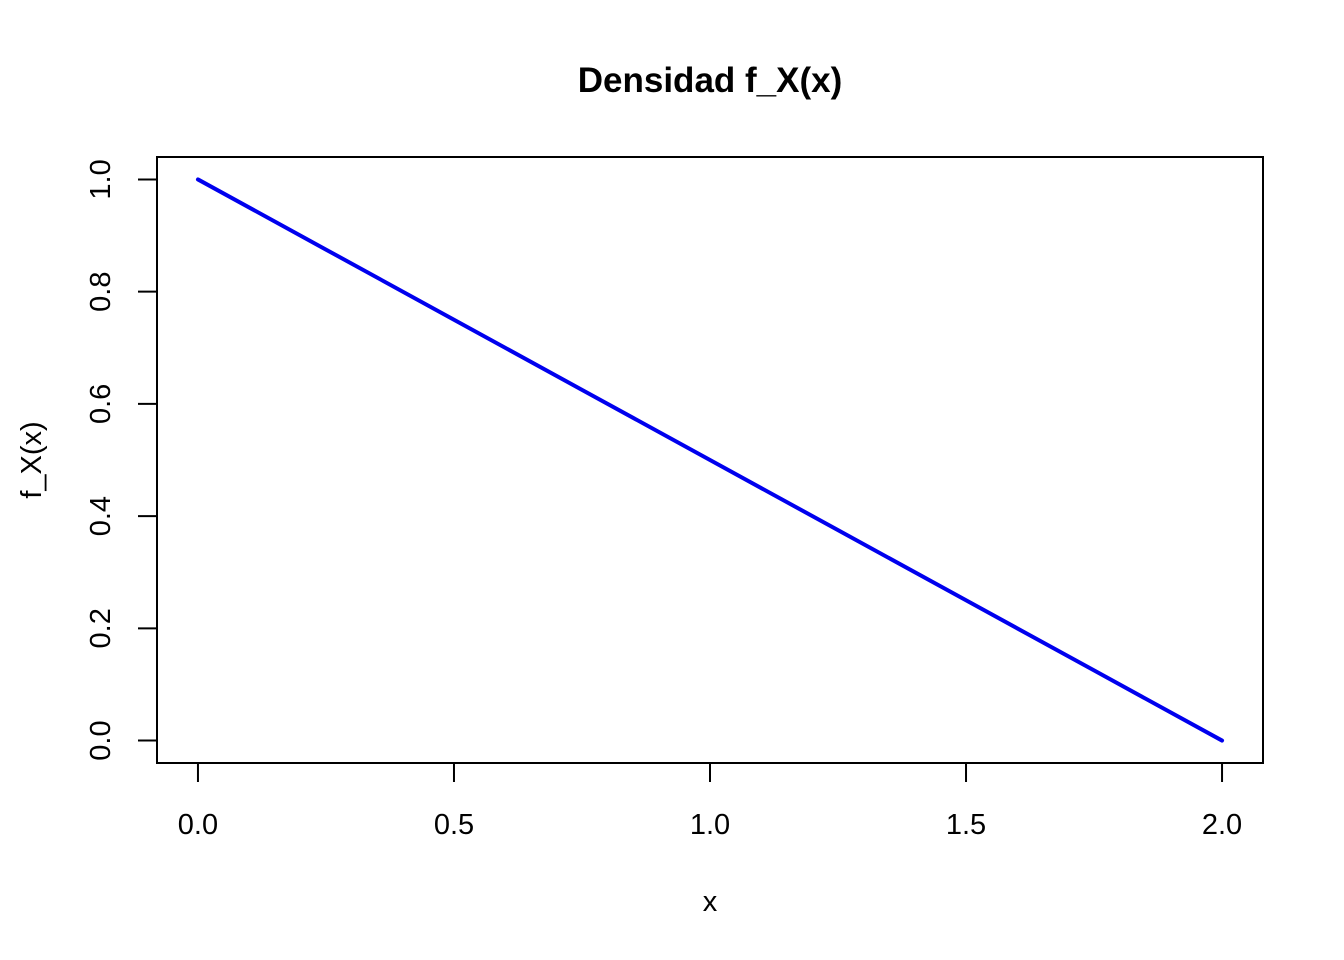 The width and height of the screenshot is (1344, 960). Describe the element at coordinates (710, 825) in the screenshot. I see `x-tick-label: 1.0` at that location.